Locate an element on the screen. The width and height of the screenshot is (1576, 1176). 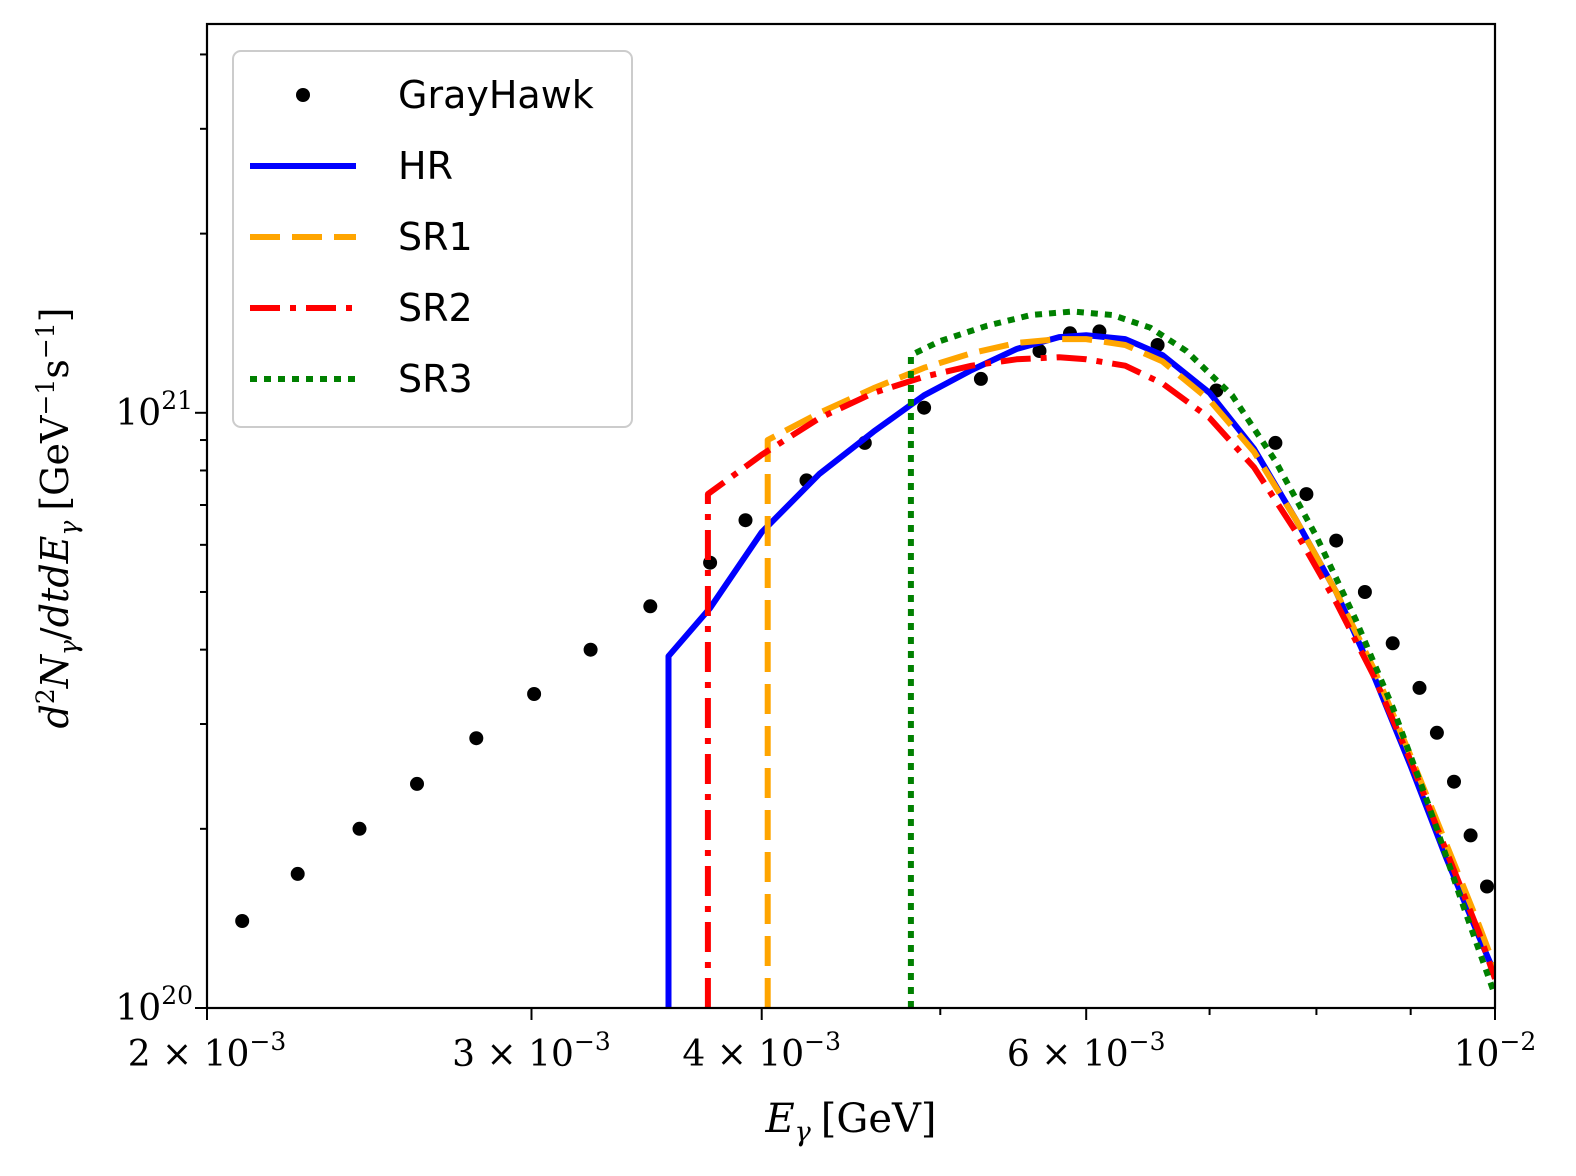
legend-entries: GrayHawk HR SR1 SR2 SR3 is located at coordinates (422, 237).